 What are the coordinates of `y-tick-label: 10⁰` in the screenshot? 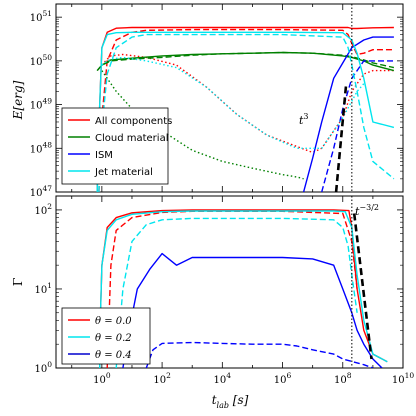 It's located at (43, 367).